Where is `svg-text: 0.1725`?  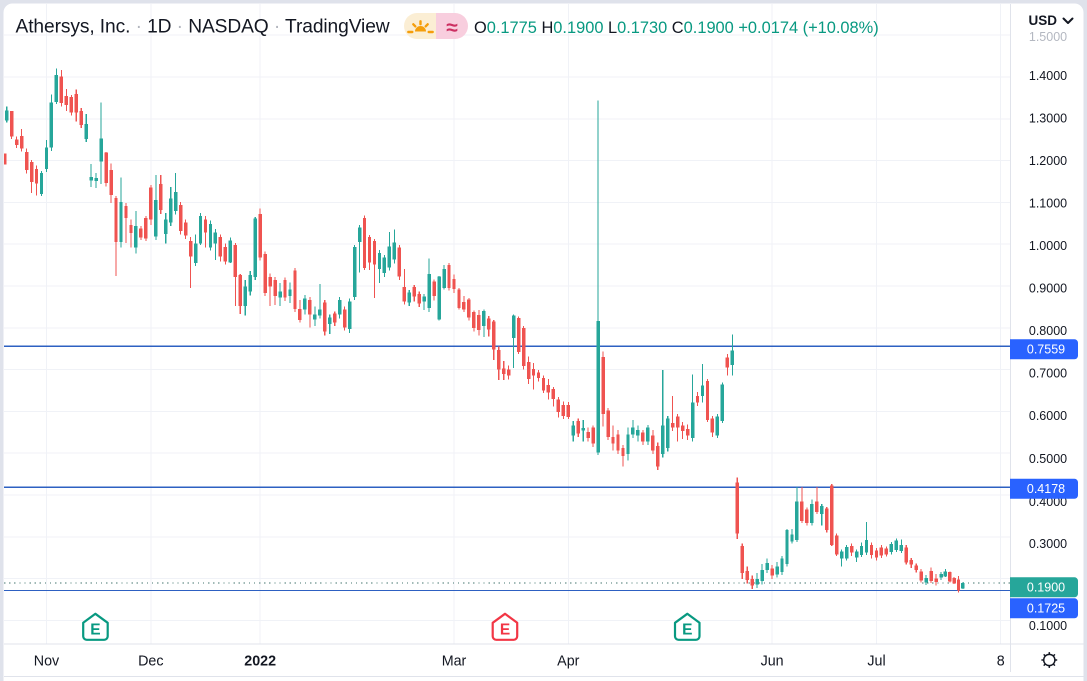 svg-text: 0.1725 is located at coordinates (1046, 609).